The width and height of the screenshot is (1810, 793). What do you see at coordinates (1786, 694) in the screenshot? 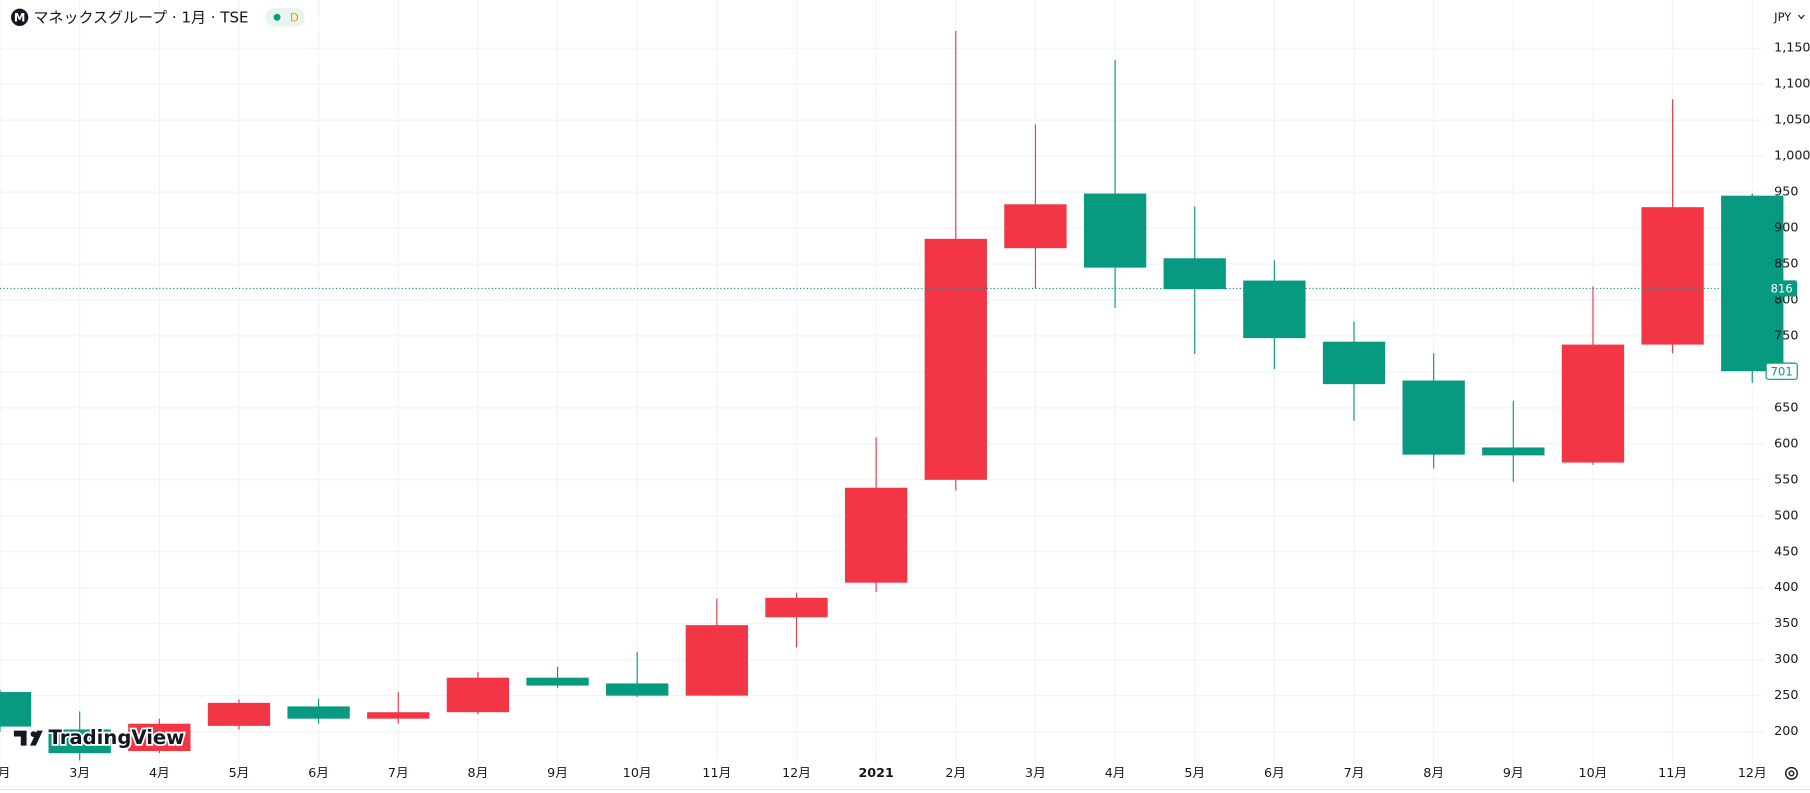
I see `y-tick-label: 250` at bounding box center [1786, 694].